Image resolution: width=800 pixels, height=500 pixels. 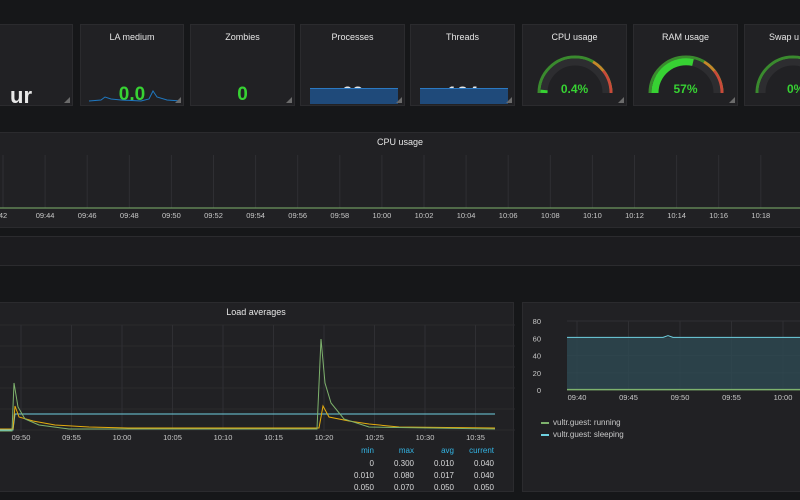 I want to click on x-tick-label: 10:16, so click(x=718, y=215).